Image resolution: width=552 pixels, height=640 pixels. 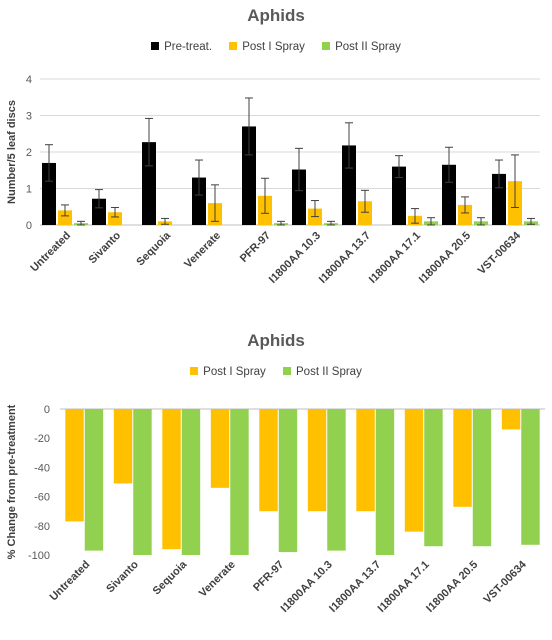 I want to click on category-label: I1800AA 17.1, so click(x=395, y=258).